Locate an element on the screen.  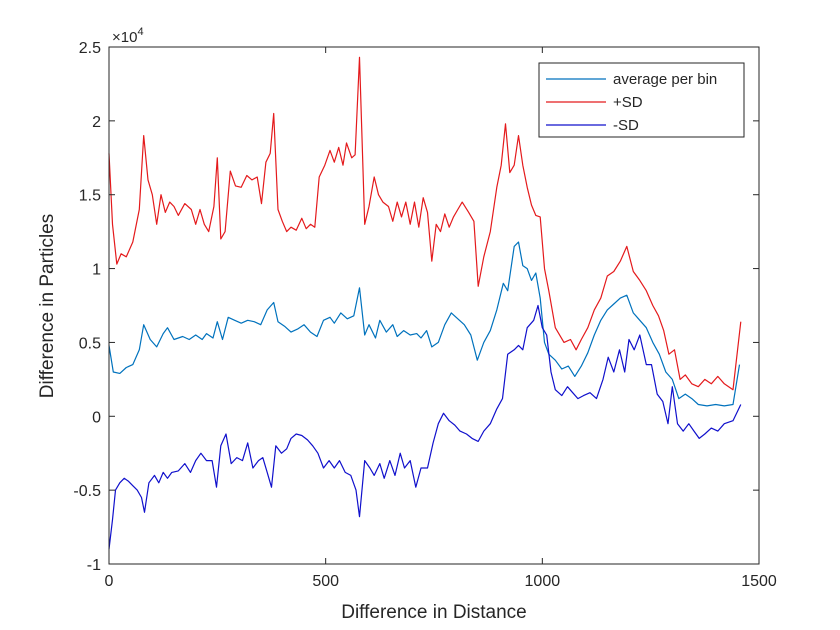
legend-label-0: average per bin is located at coordinates (665, 79).